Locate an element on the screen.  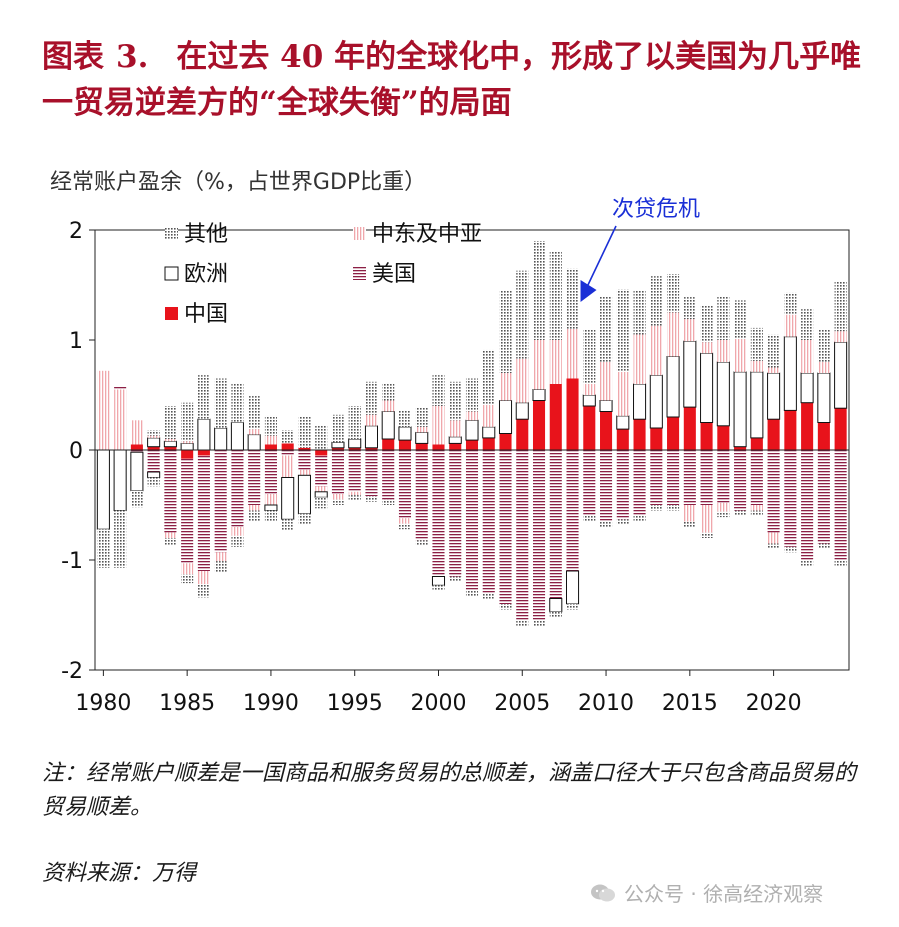
title-label: 图表 is located at coordinates (73, 57).